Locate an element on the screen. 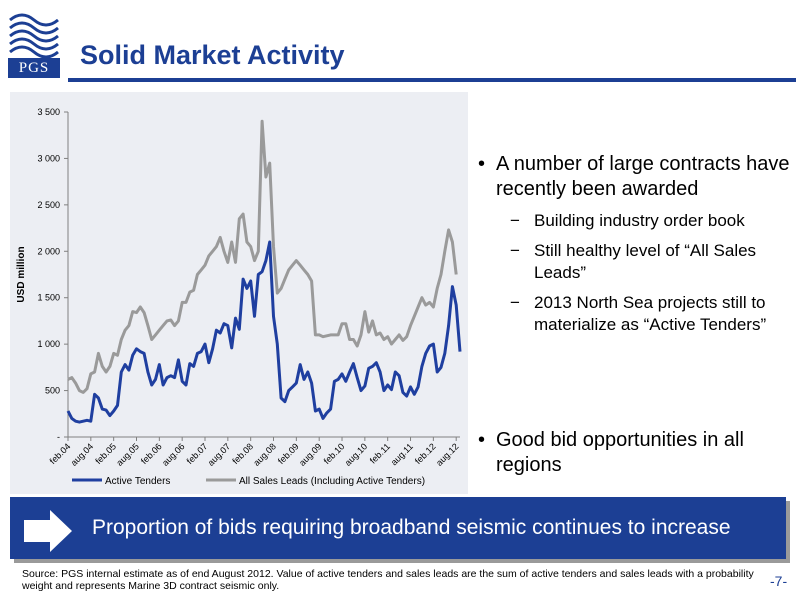  y-tick-label: 2 500 is located at coordinates (48, 205).